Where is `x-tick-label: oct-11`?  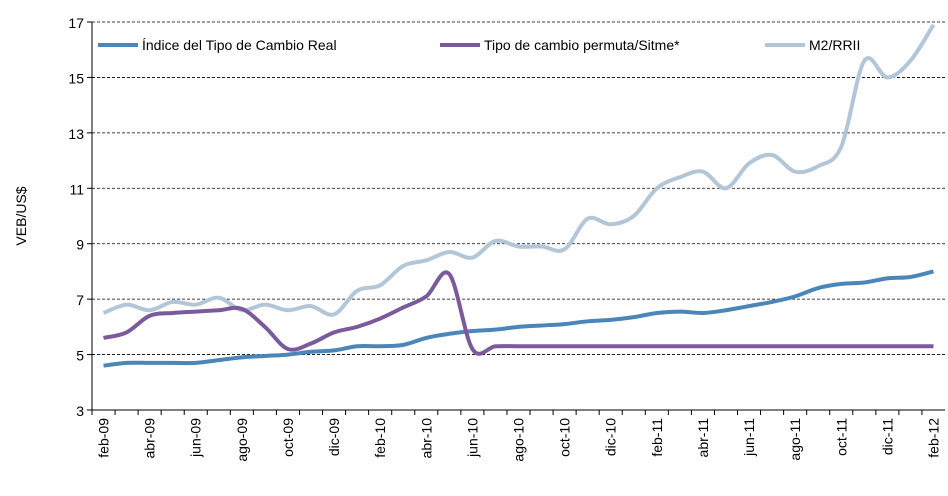 x-tick-label: oct-11 is located at coordinates (841, 437).